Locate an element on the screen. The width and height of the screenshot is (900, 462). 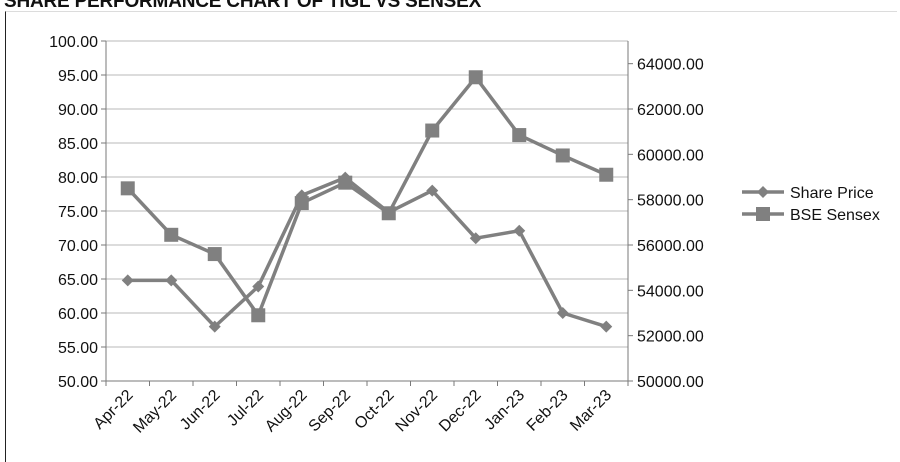
y-left-tick-label: 70.00 is located at coordinates (78, 246).